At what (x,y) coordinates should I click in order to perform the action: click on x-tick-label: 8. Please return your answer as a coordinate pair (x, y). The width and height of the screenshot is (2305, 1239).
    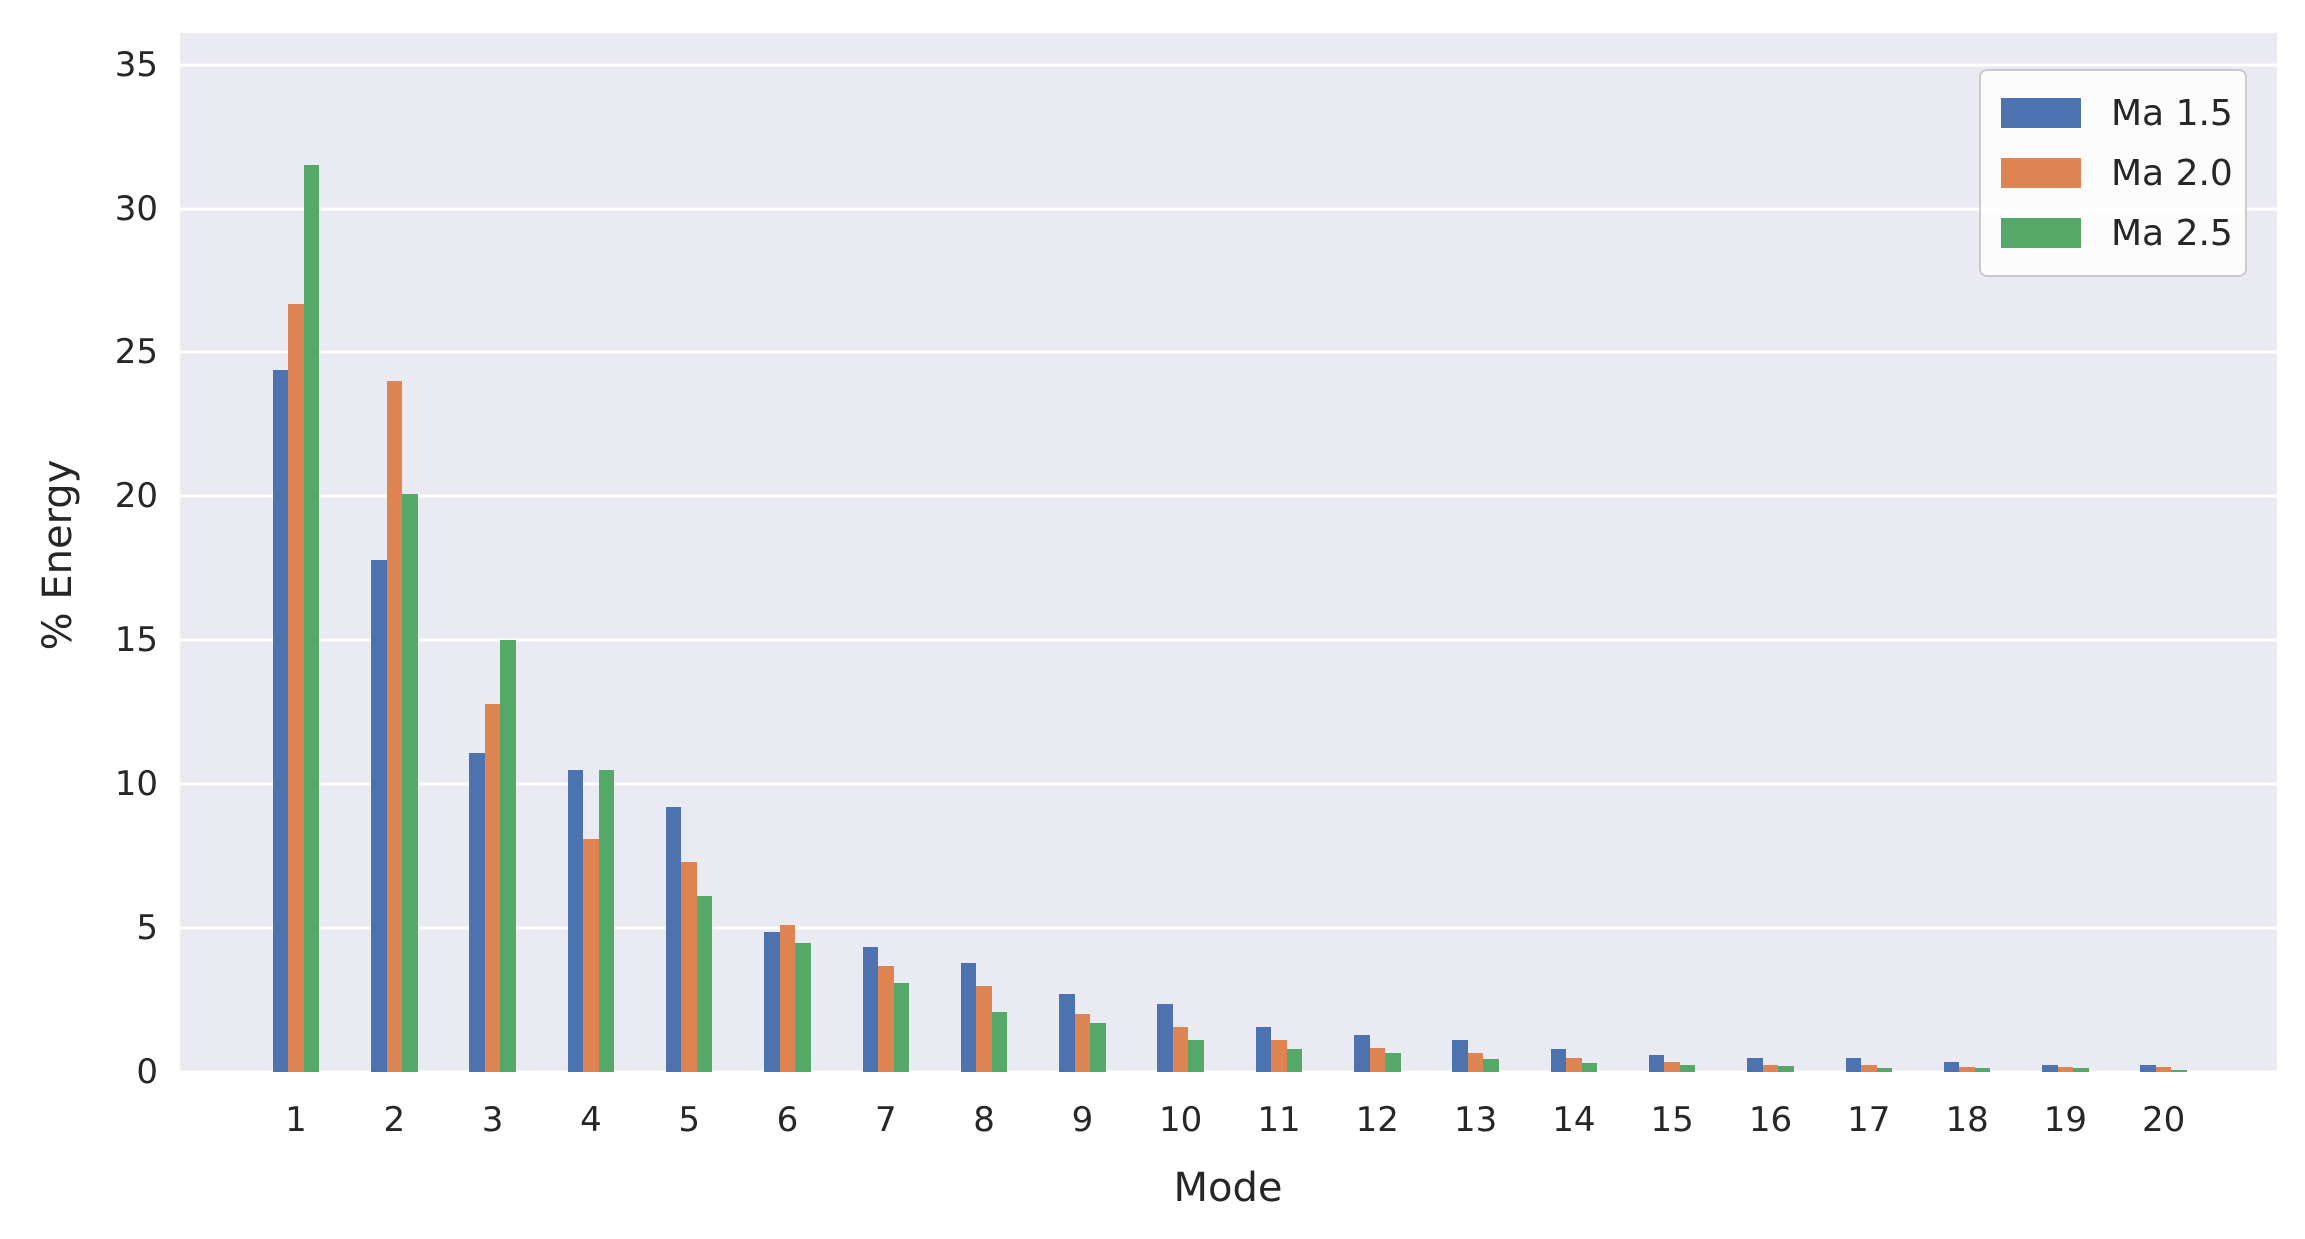
    Looking at the image, I should click on (984, 1120).